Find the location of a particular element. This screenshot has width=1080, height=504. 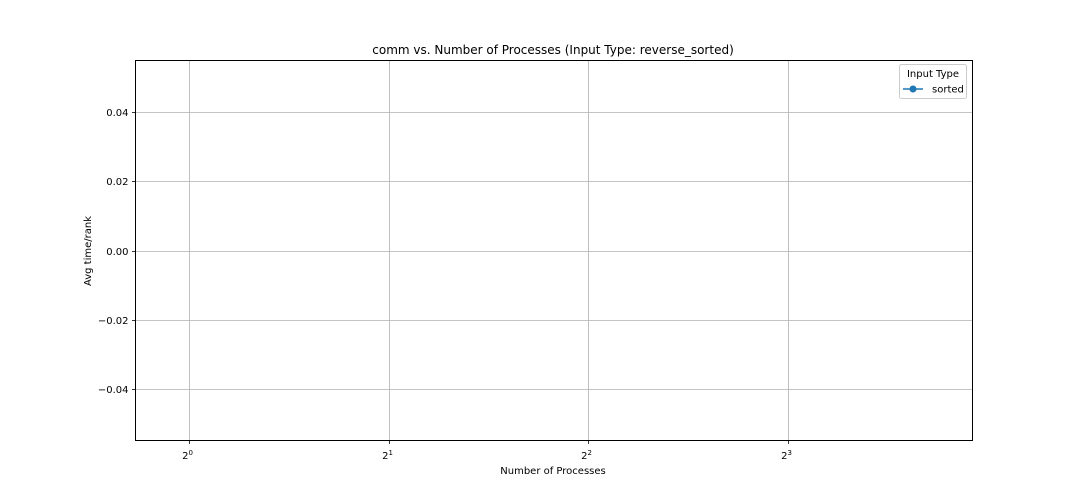

y-tick-label-0: 0.04 is located at coordinates (117, 113).